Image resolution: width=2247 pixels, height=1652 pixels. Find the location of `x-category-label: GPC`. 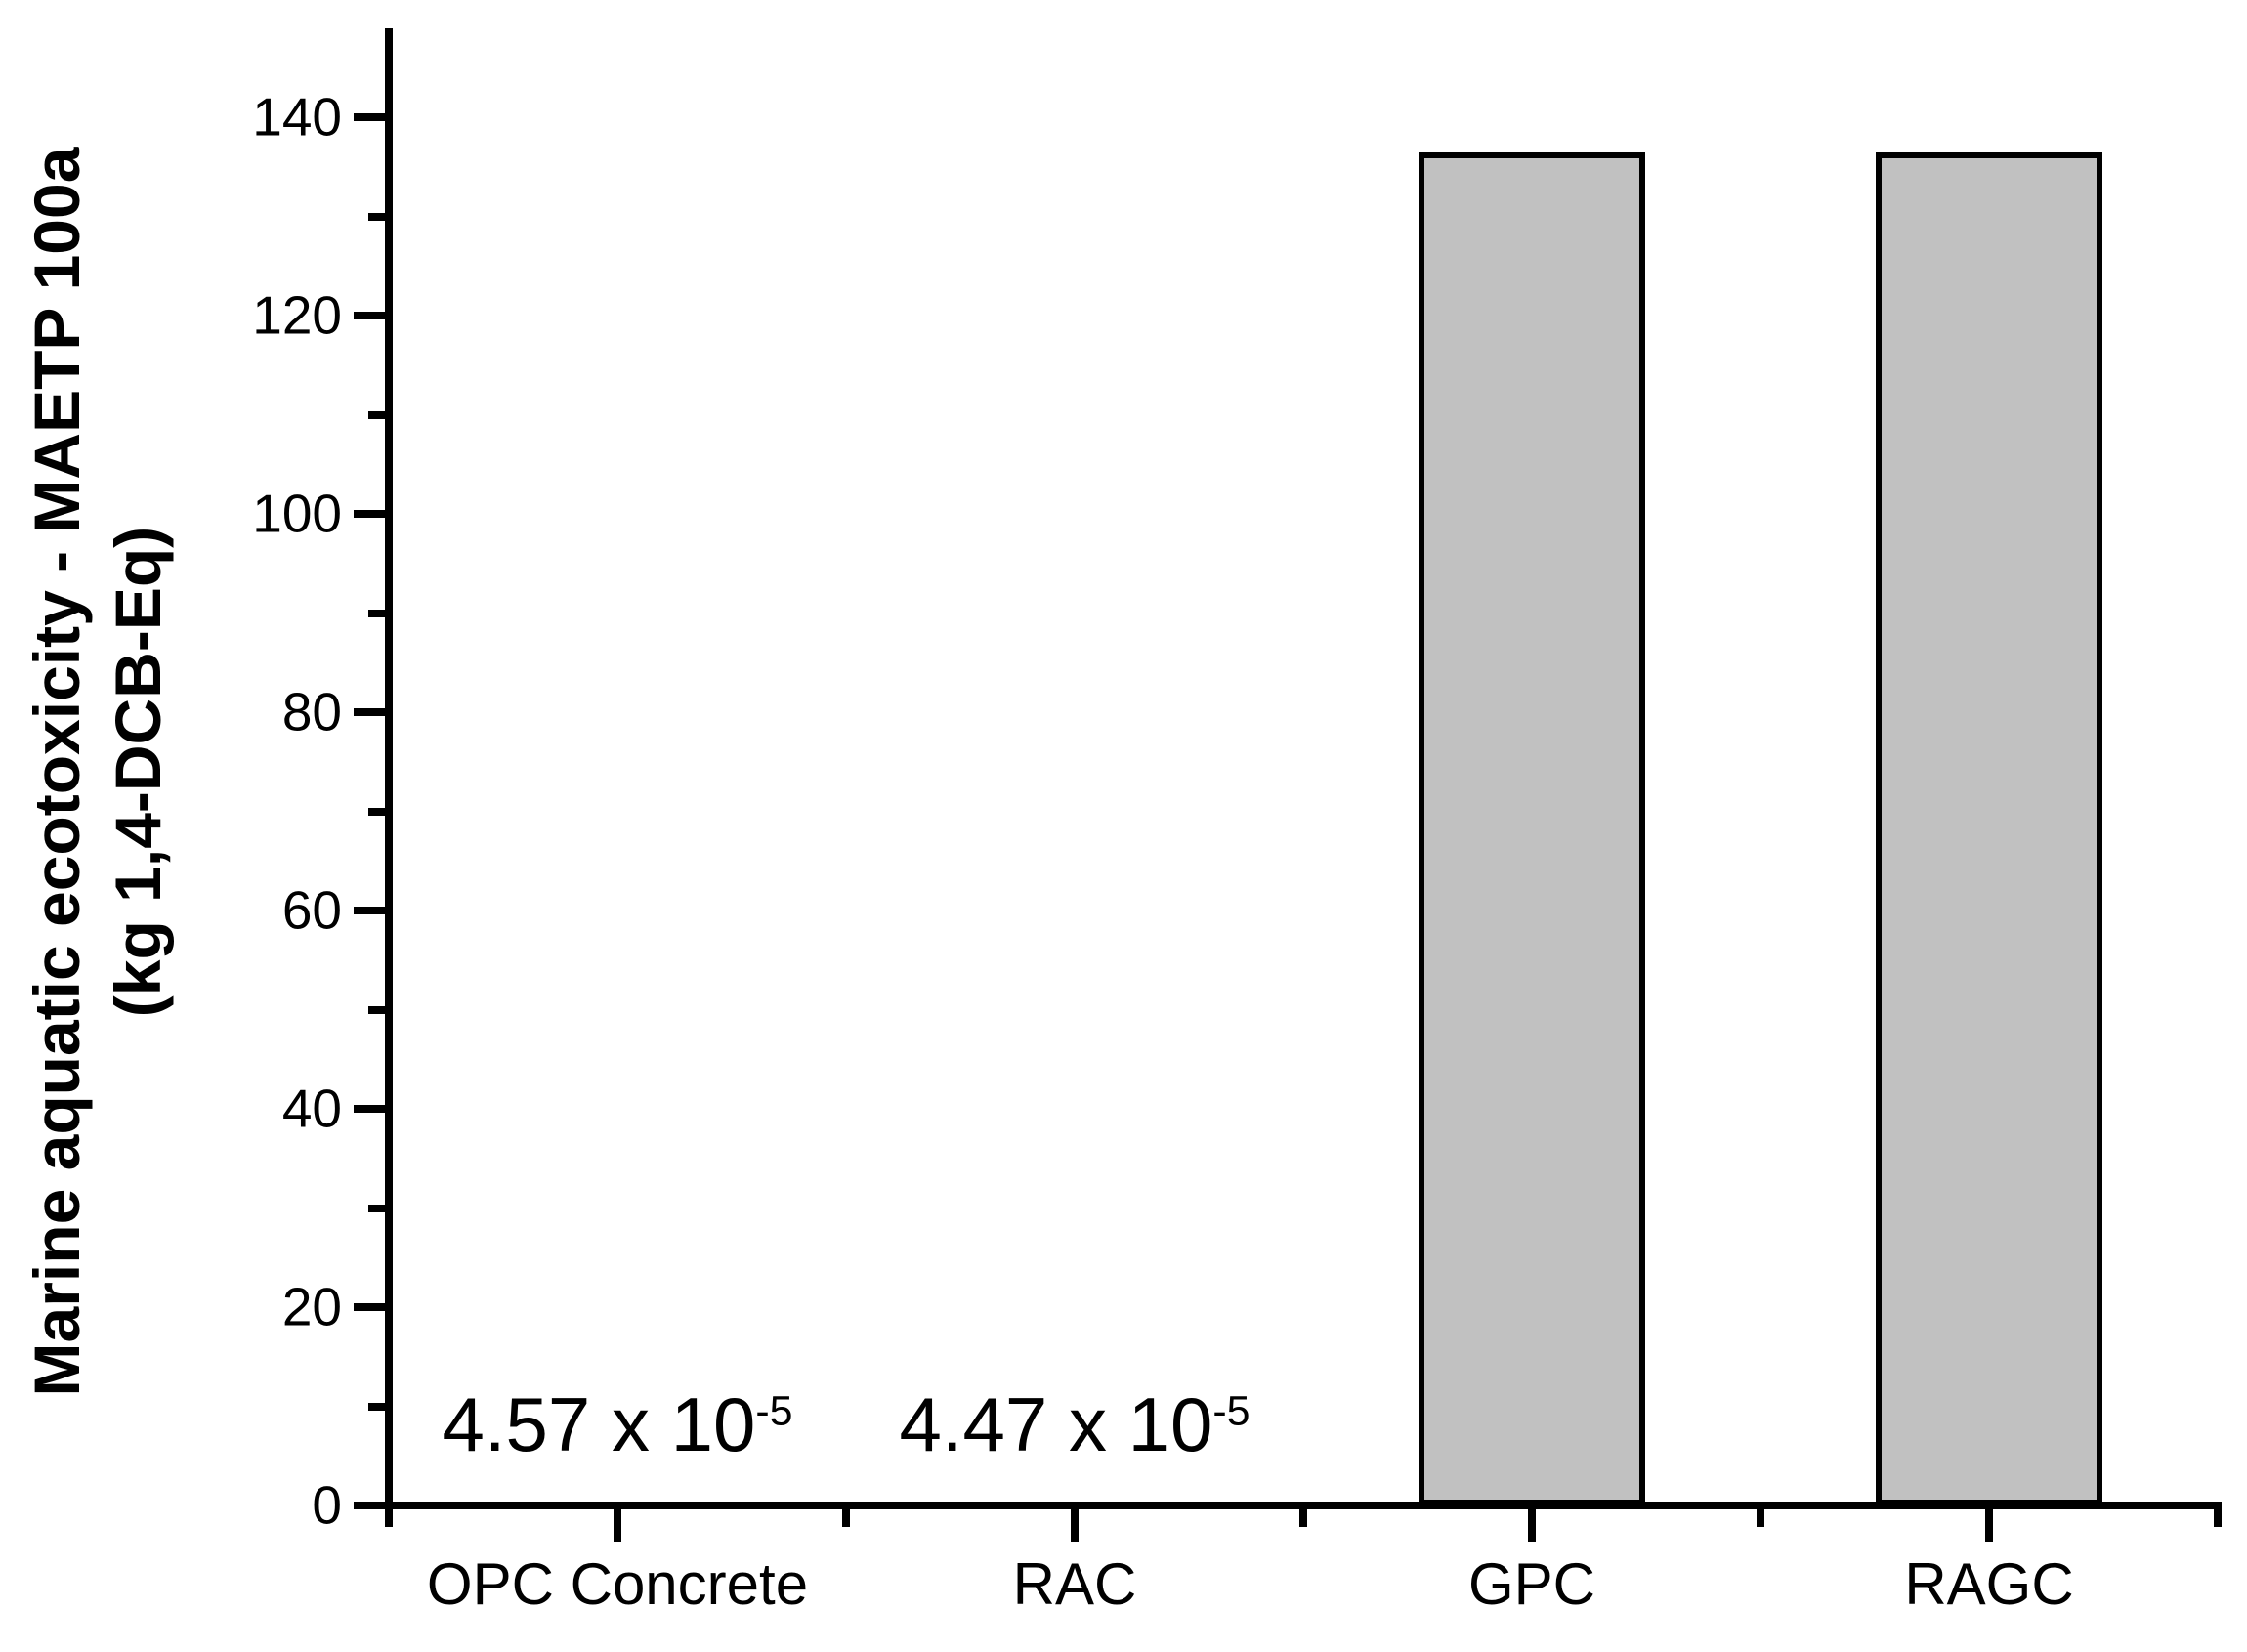

x-category-label: GPC is located at coordinates (1531, 1584).